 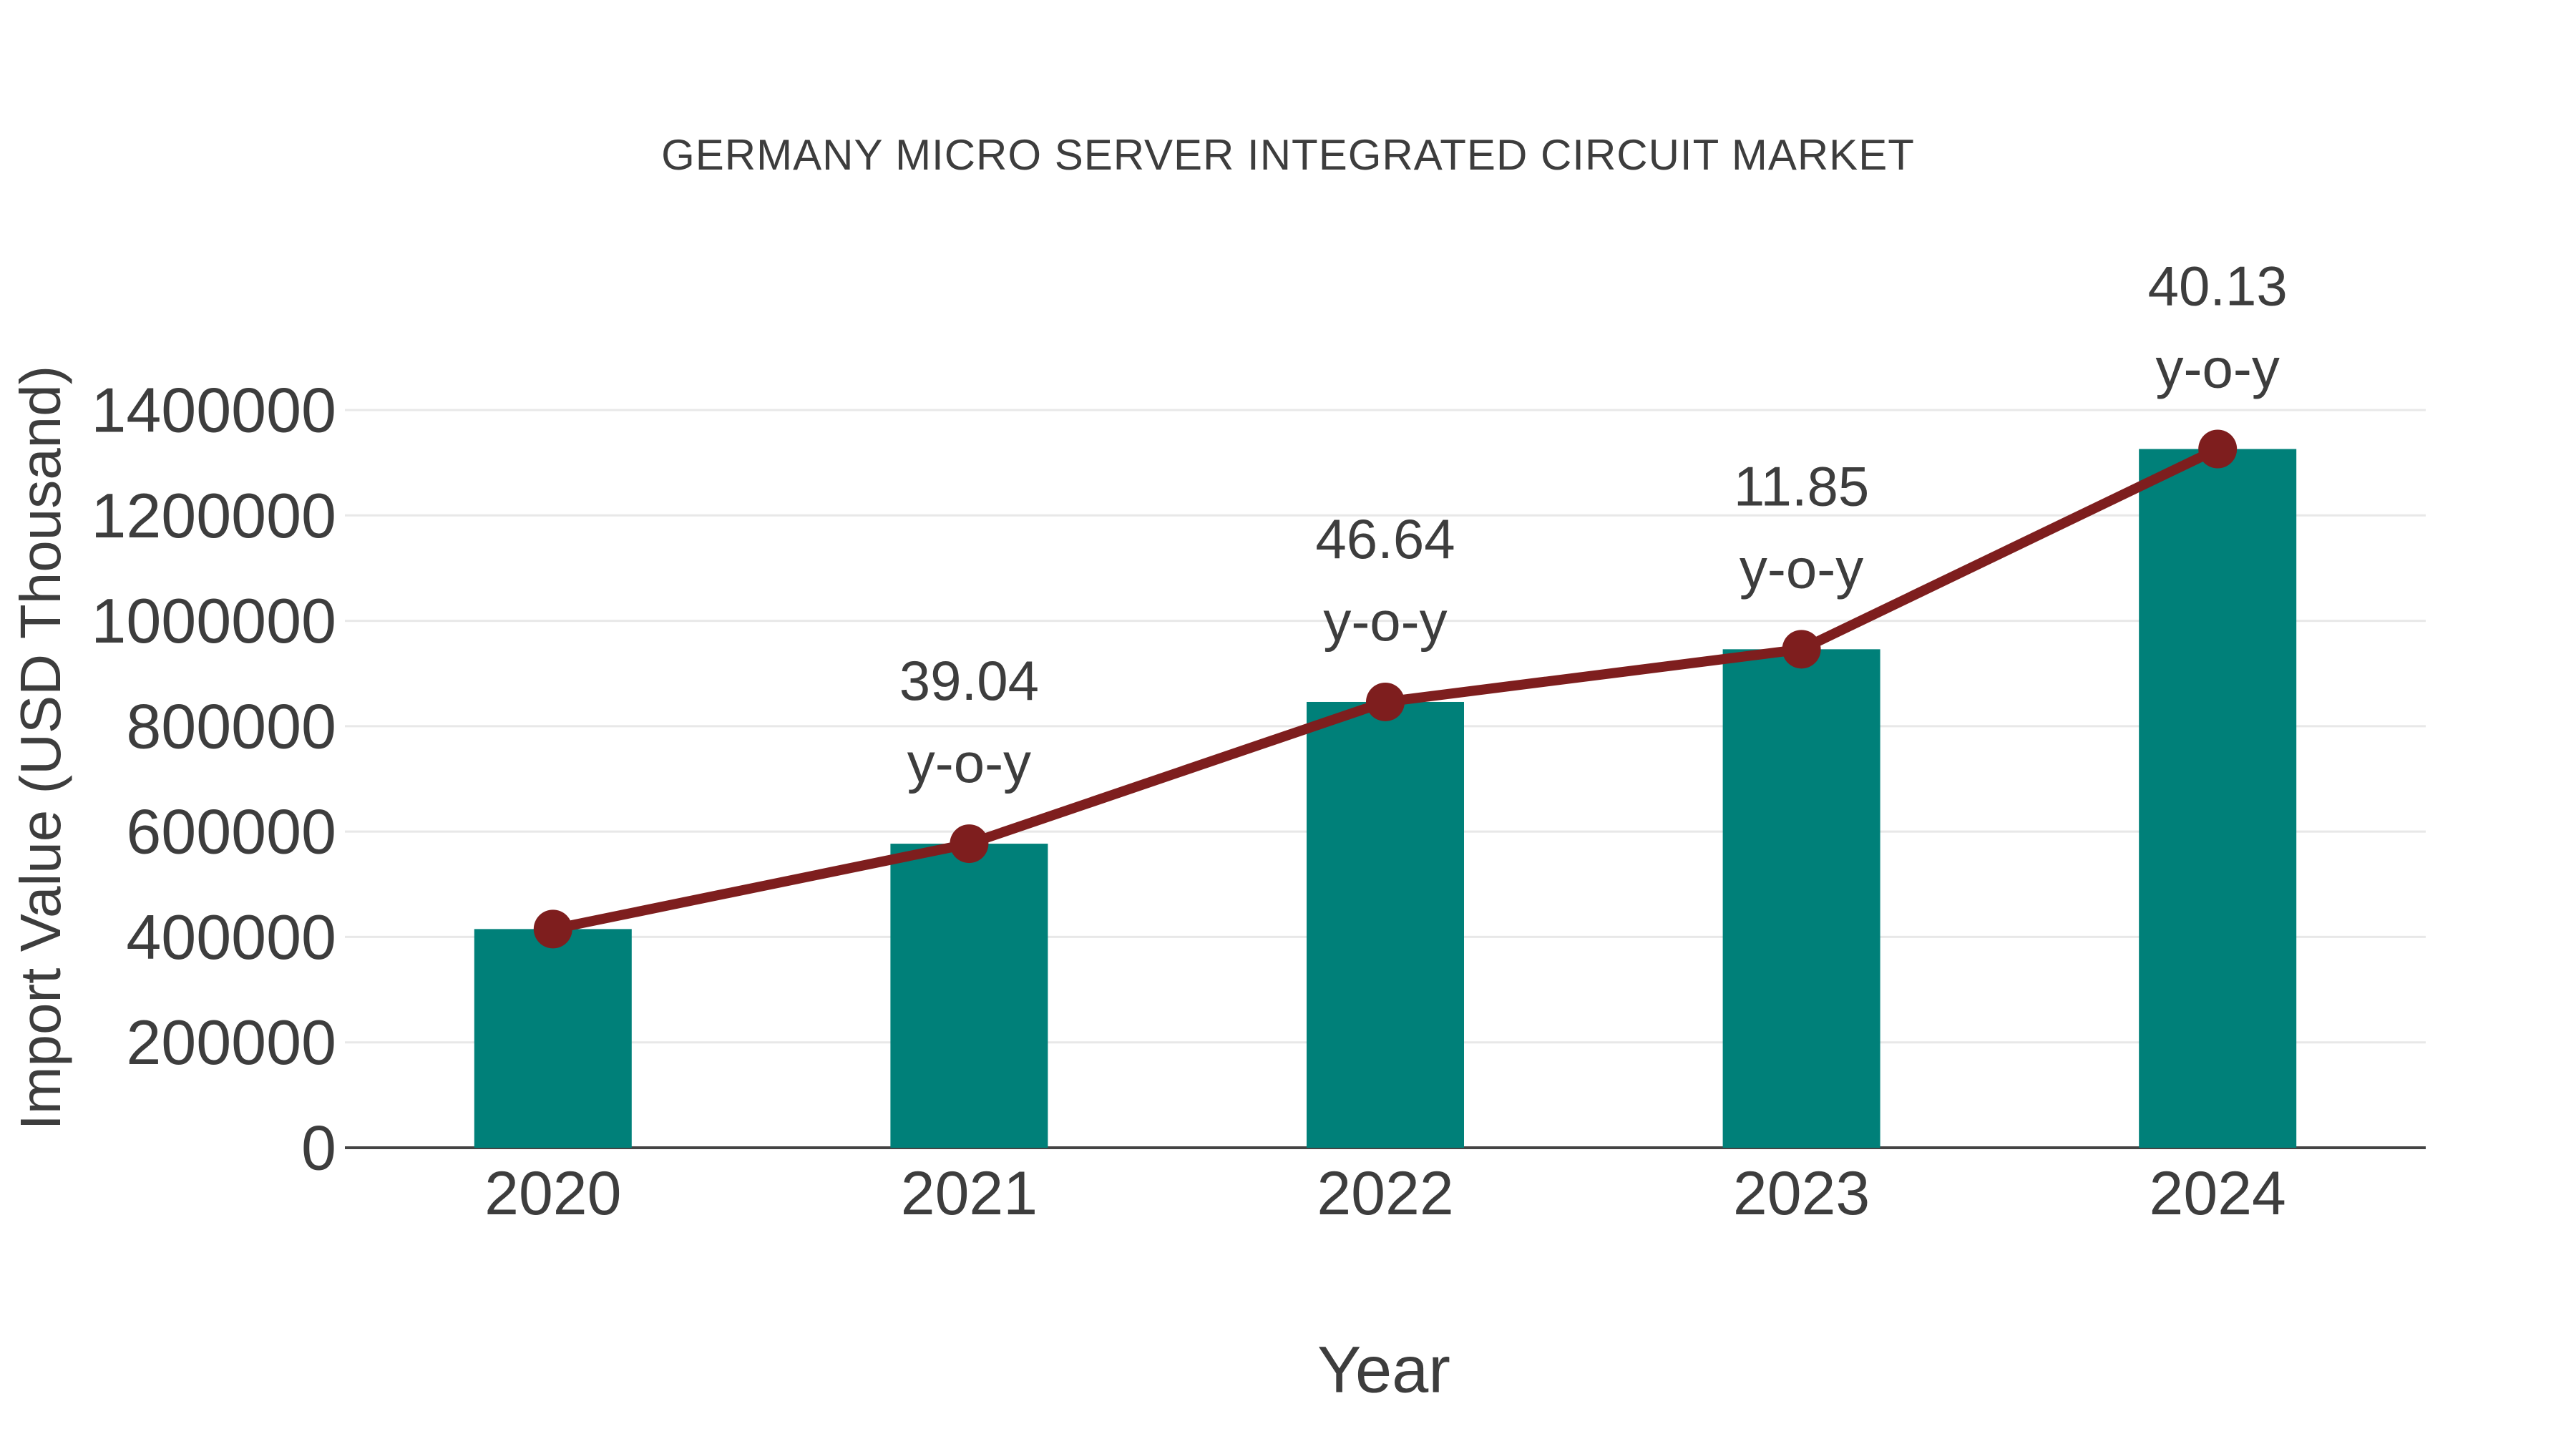 What do you see at coordinates (1385, 924) in the screenshot?
I see `bar-2022` at bounding box center [1385, 924].